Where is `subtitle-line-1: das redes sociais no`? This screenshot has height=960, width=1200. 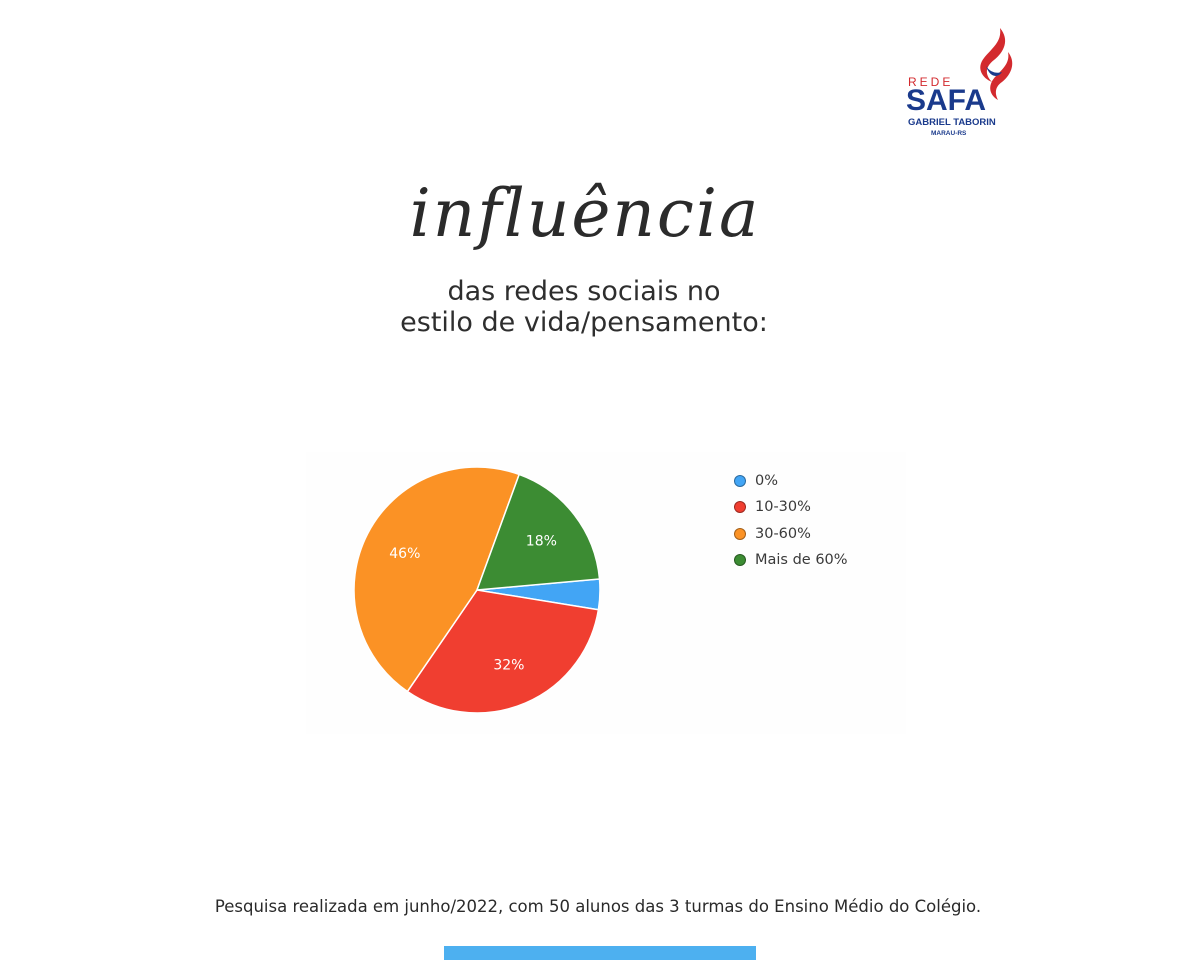
subtitle-line-1: das redes sociais no is located at coordinates (584, 291).